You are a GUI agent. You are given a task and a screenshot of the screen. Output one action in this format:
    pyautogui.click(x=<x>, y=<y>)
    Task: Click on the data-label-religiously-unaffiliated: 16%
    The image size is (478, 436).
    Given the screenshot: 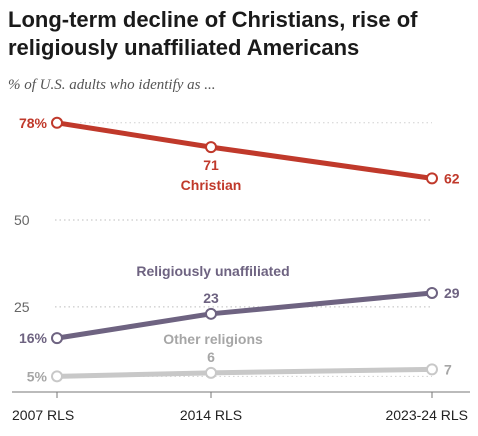 What is the action you would take?
    pyautogui.click(x=33, y=338)
    